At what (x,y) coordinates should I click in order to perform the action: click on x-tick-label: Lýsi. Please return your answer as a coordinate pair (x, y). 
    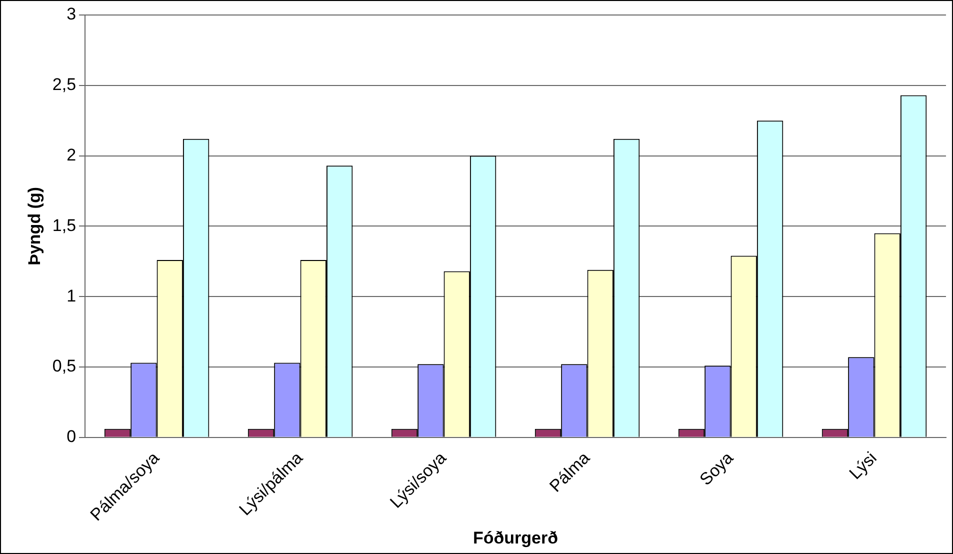
    Looking at the image, I should click on (863, 466).